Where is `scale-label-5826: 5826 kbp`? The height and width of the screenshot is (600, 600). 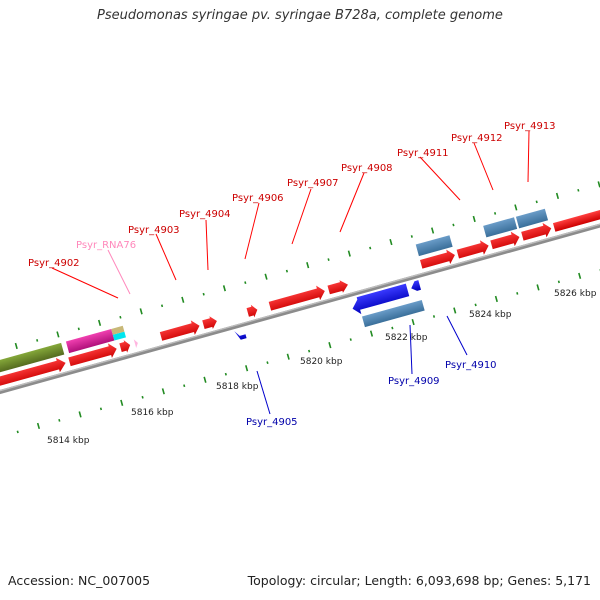
scale-label-5826: 5826 kbp is located at coordinates (575, 294).